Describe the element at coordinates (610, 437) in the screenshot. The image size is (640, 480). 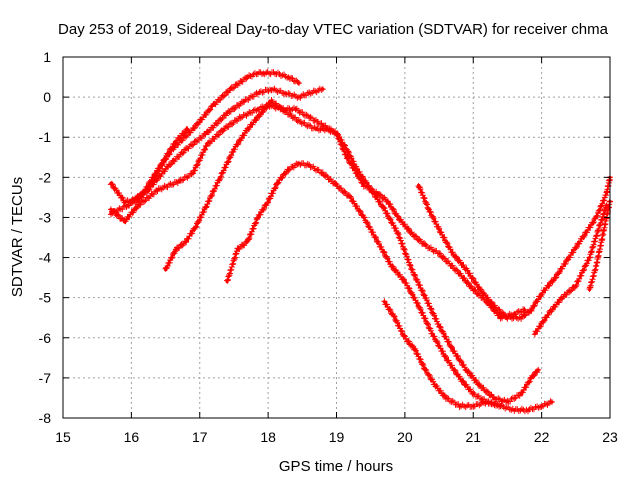
I see `x-tick-label: 23` at that location.